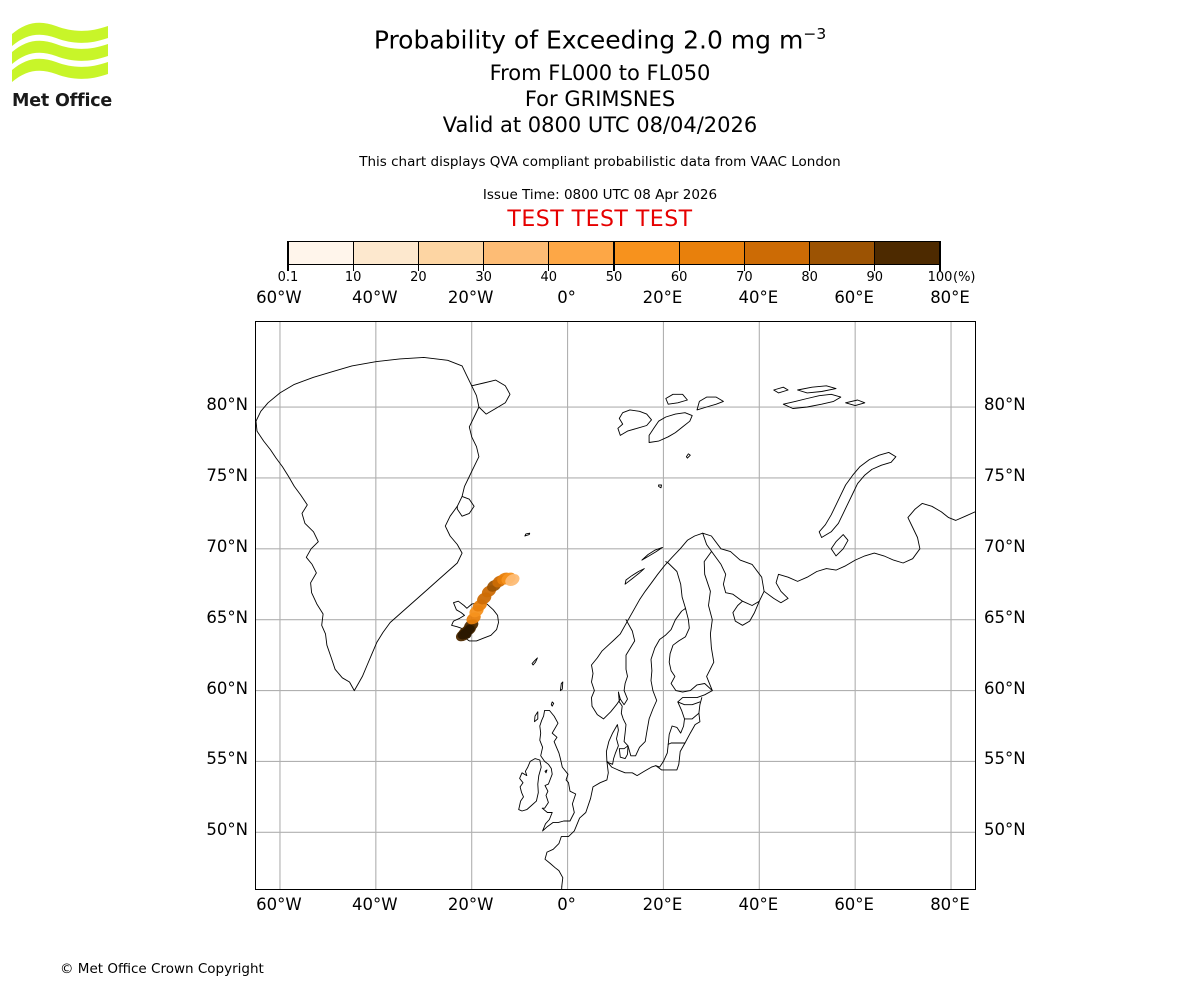  Describe the element at coordinates (470, 904) in the screenshot. I see `lon-tick-label-bottom: 20°W` at that location.